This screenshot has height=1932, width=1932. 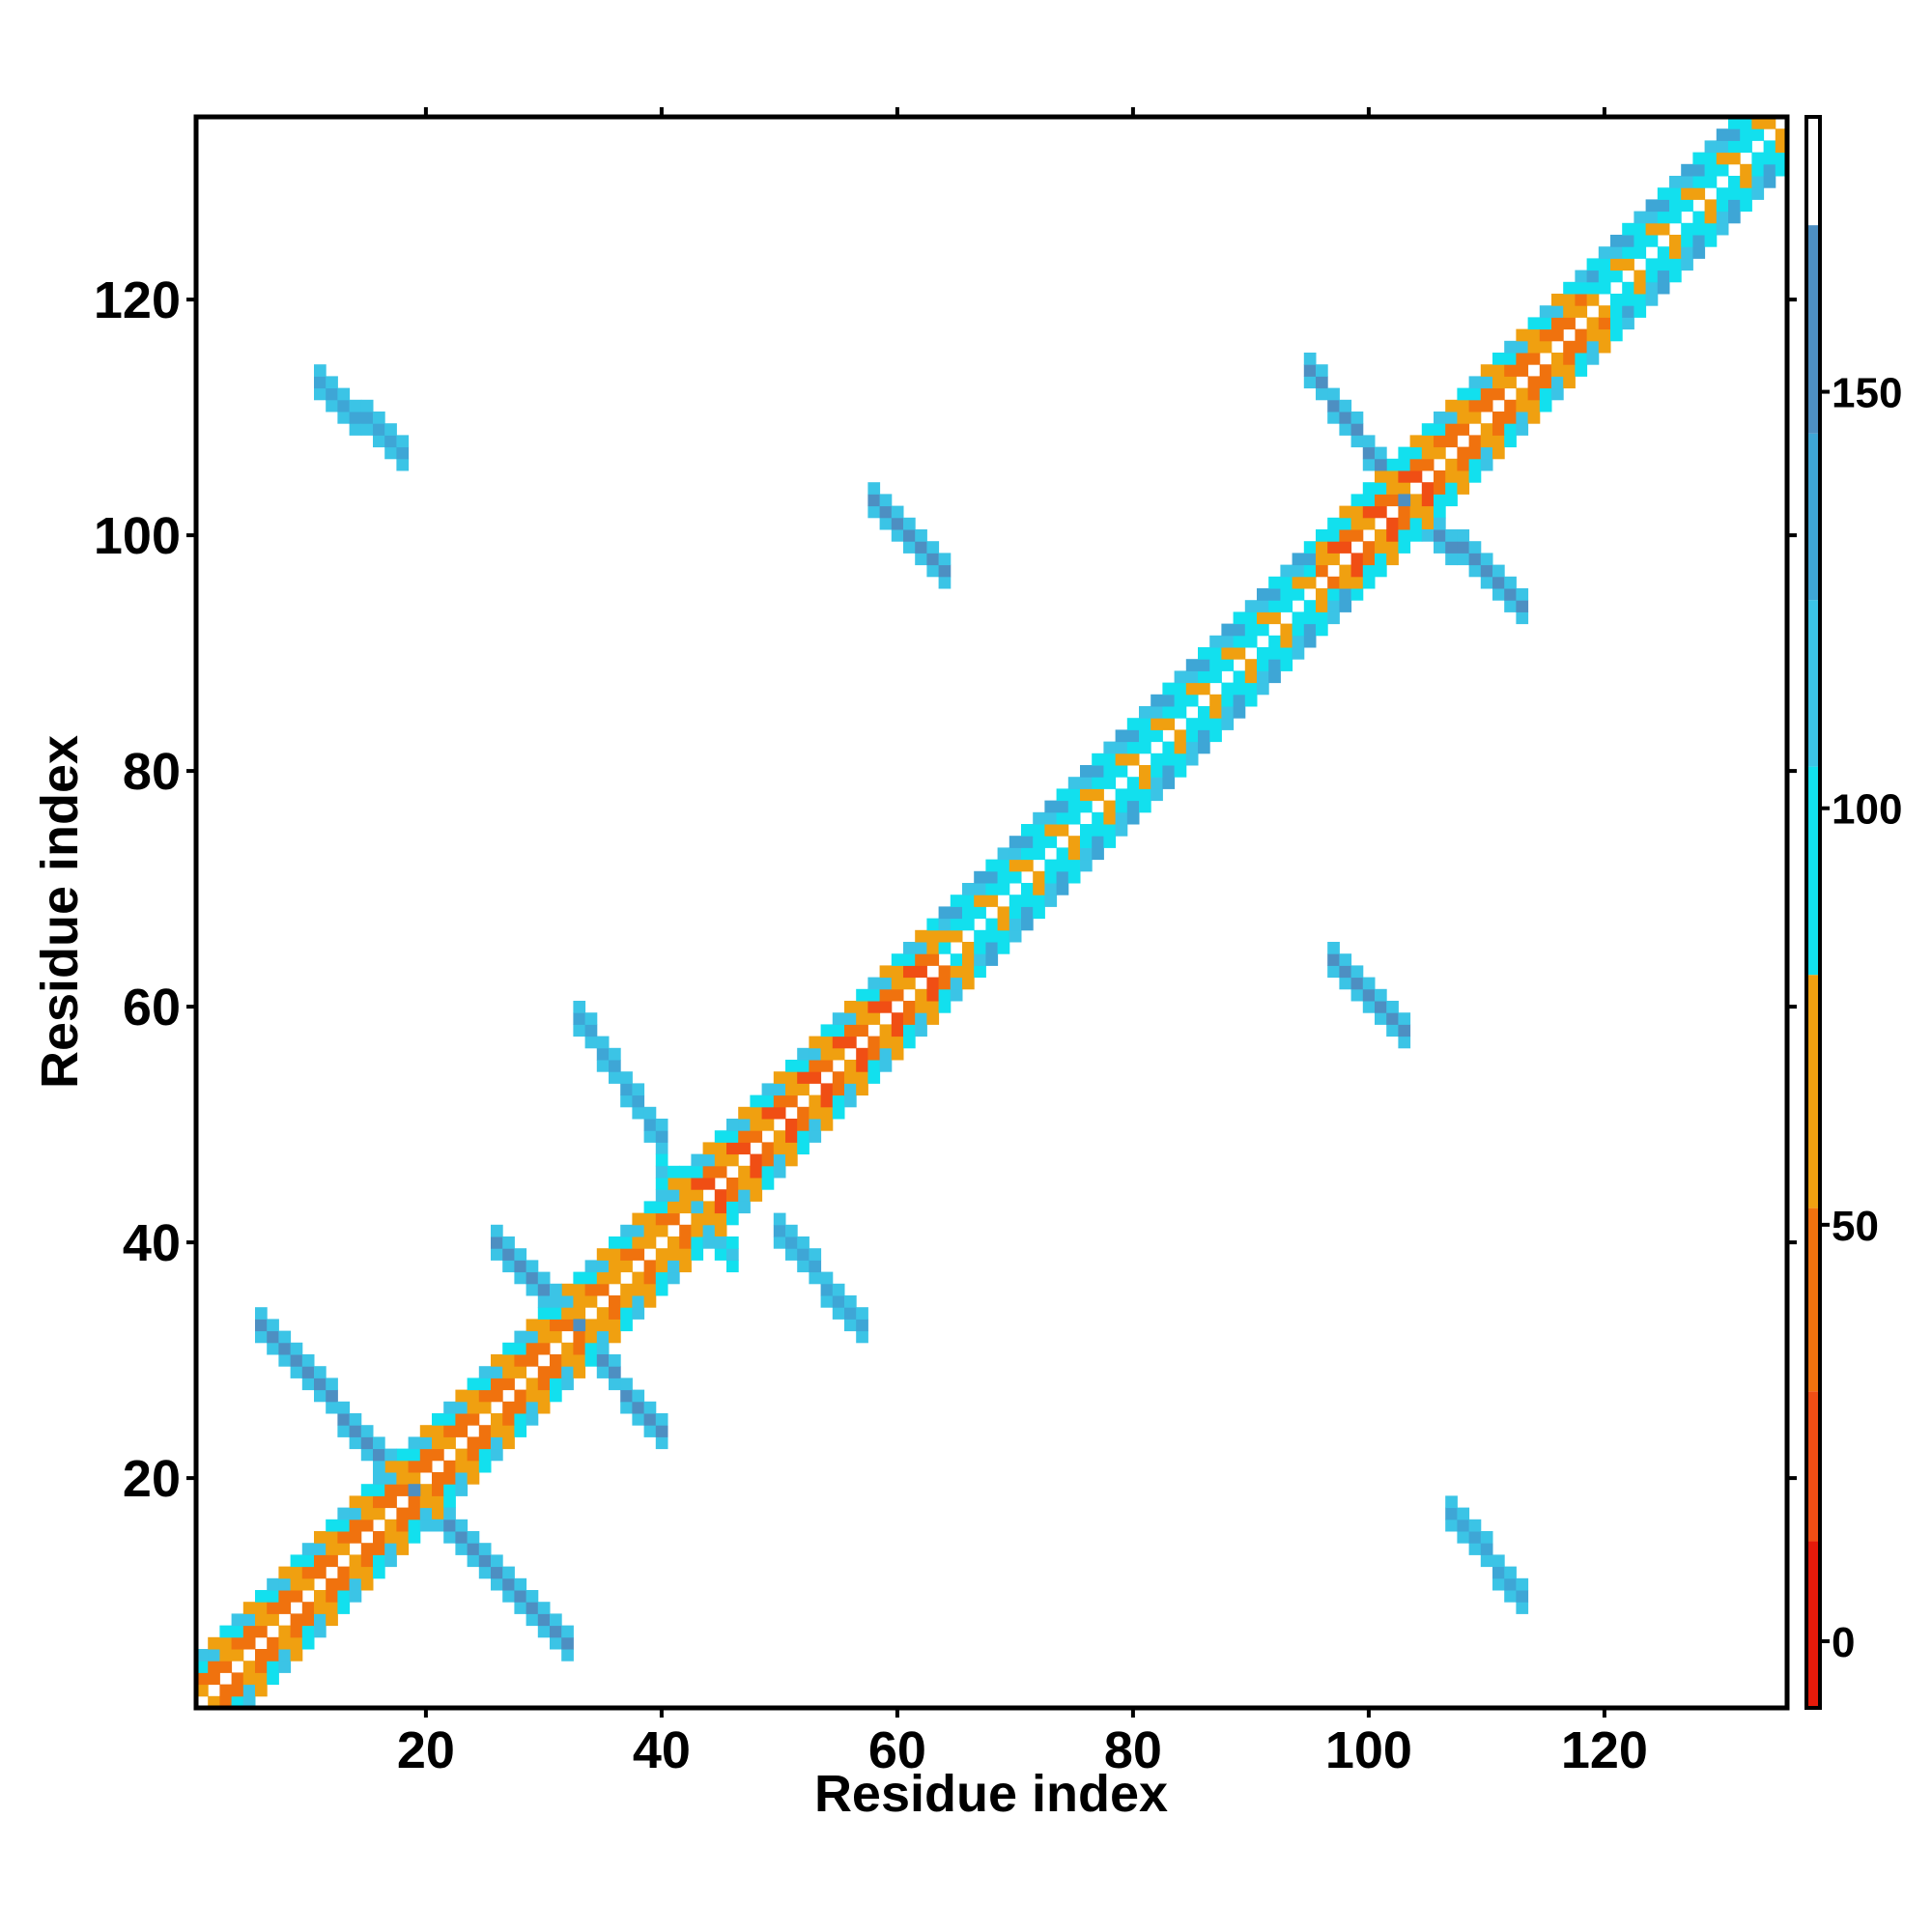 I want to click on y-tick-label: 80, so click(x=152, y=772).